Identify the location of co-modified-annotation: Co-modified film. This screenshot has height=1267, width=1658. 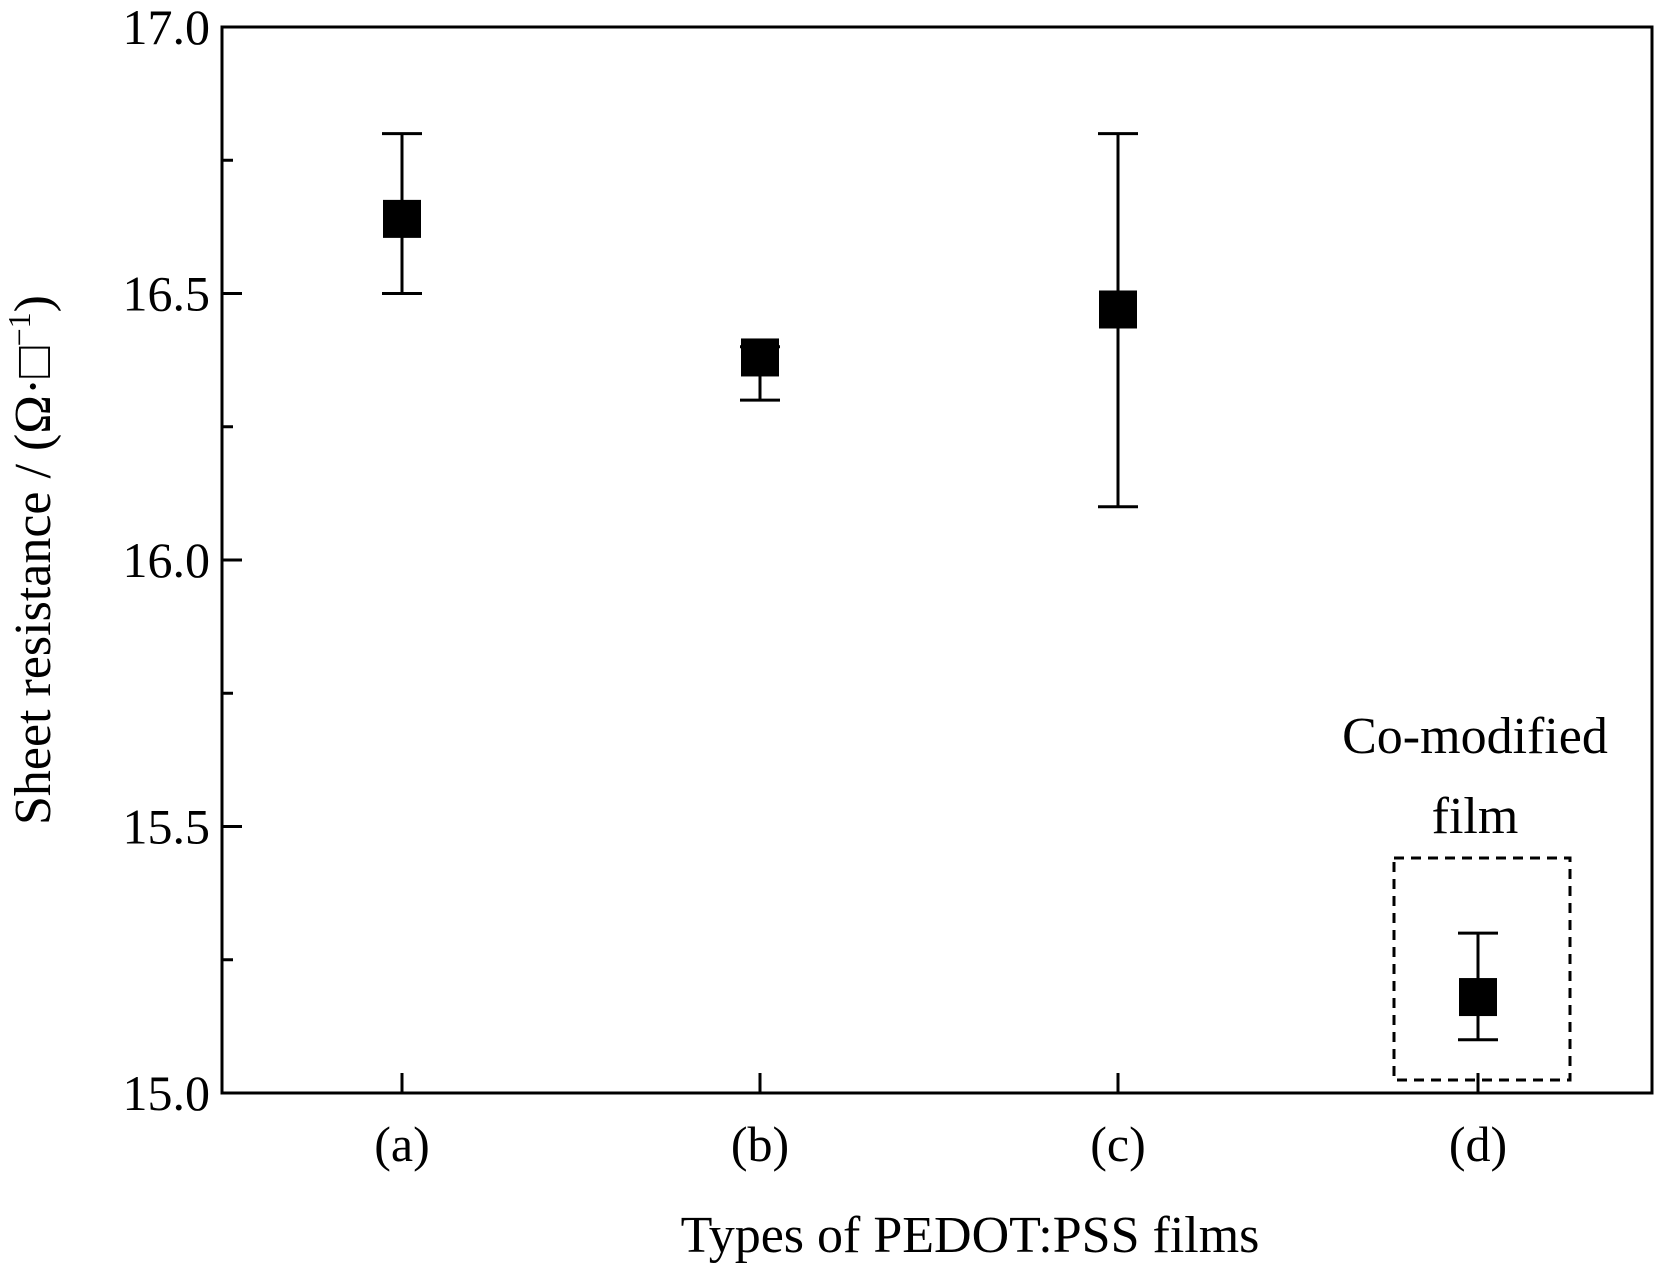
(1475, 895).